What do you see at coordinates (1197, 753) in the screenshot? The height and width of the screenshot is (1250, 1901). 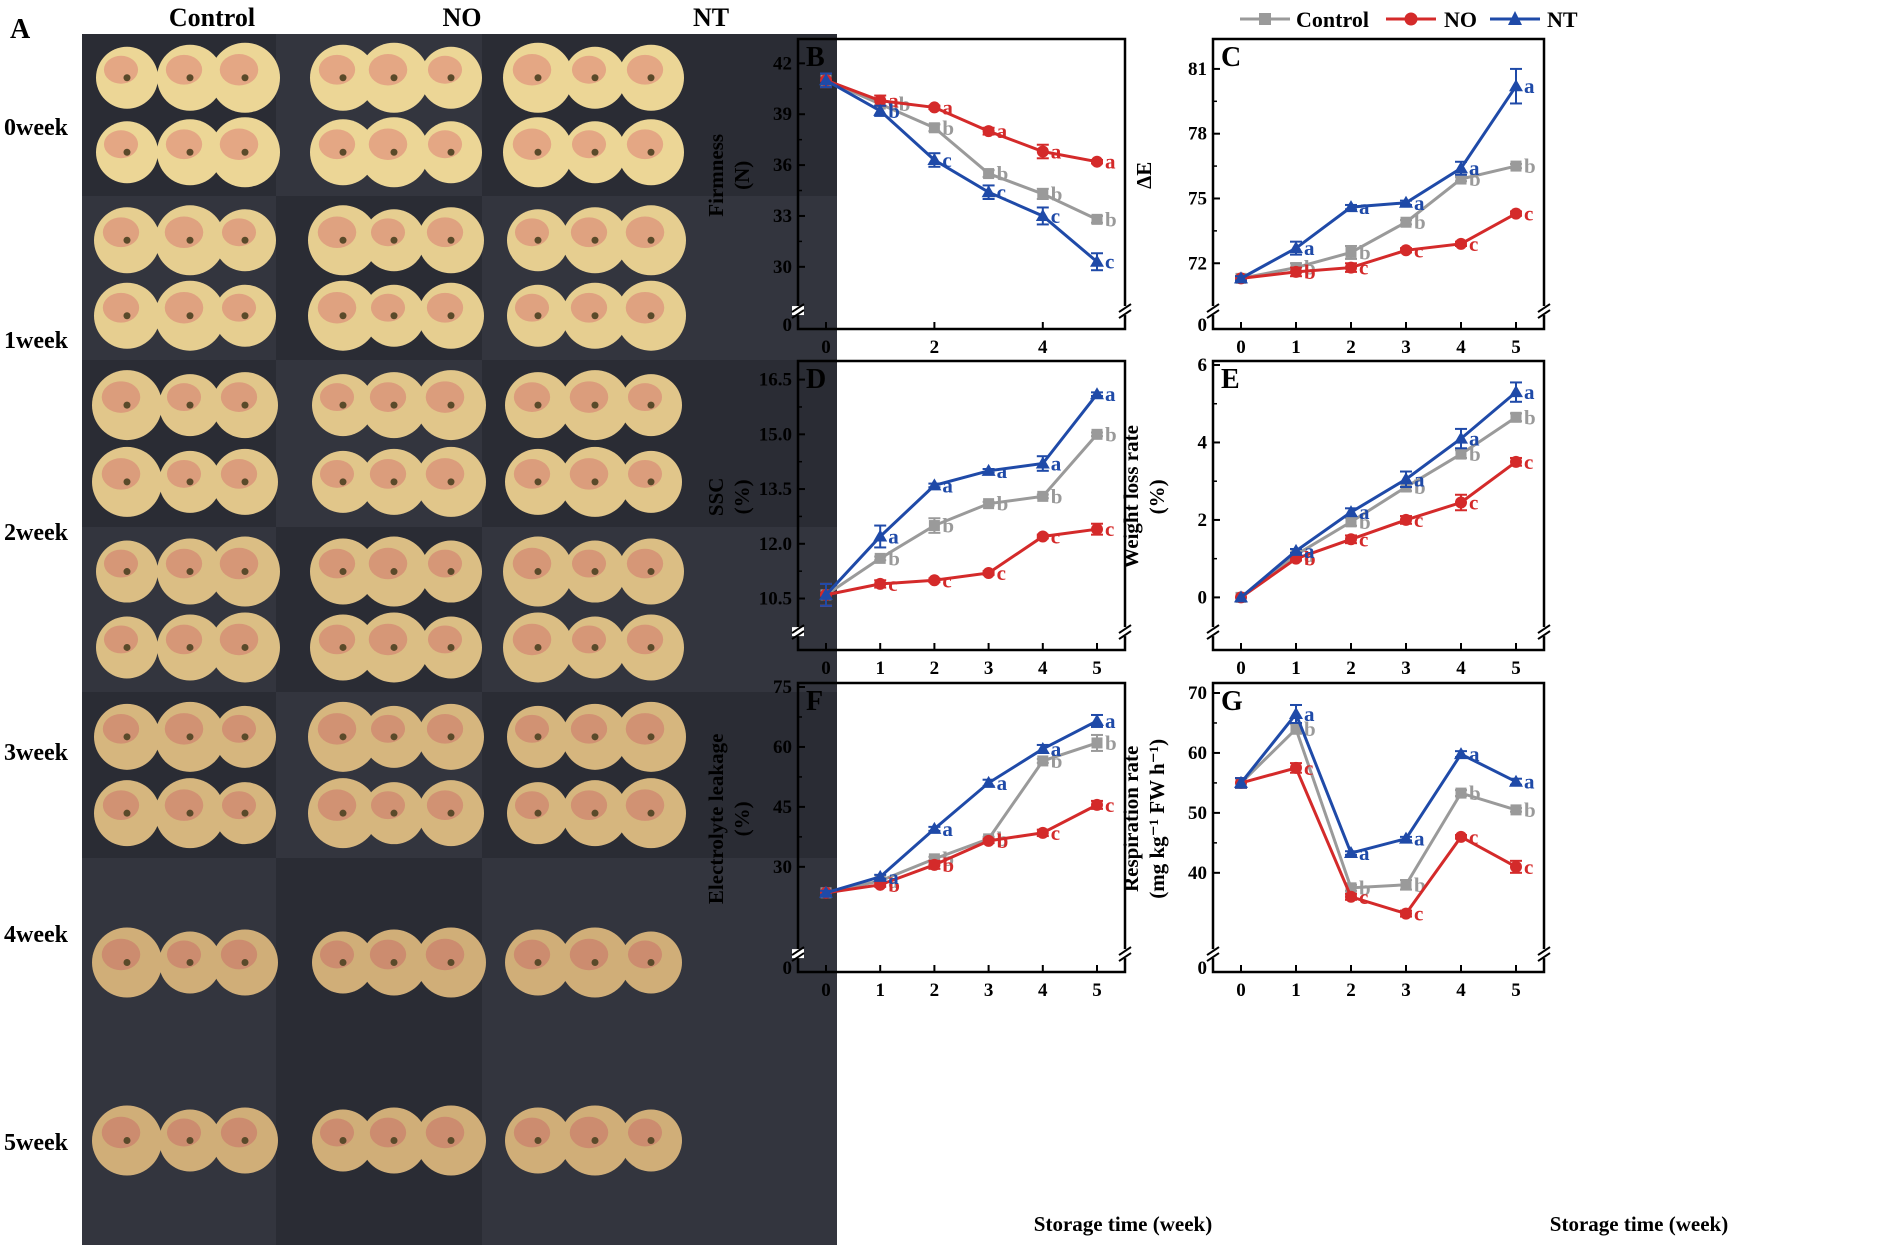 I see `y-tick-label: 60` at bounding box center [1197, 753].